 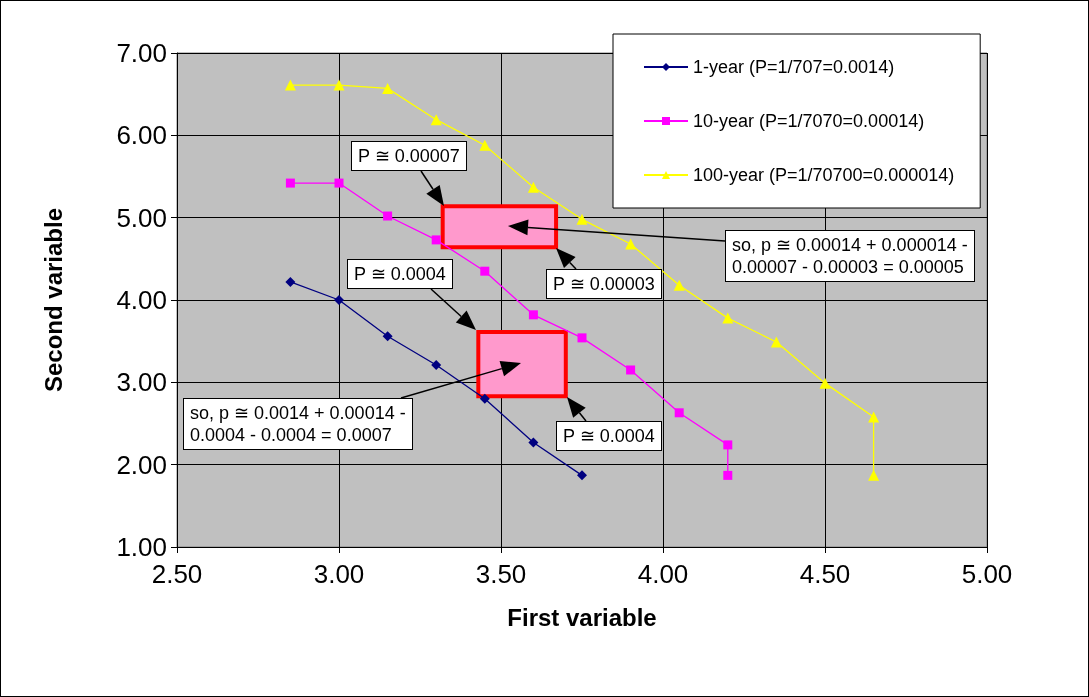 What do you see at coordinates (141, 217) in the screenshot?
I see `y-tick-label: 5.00` at bounding box center [141, 217].